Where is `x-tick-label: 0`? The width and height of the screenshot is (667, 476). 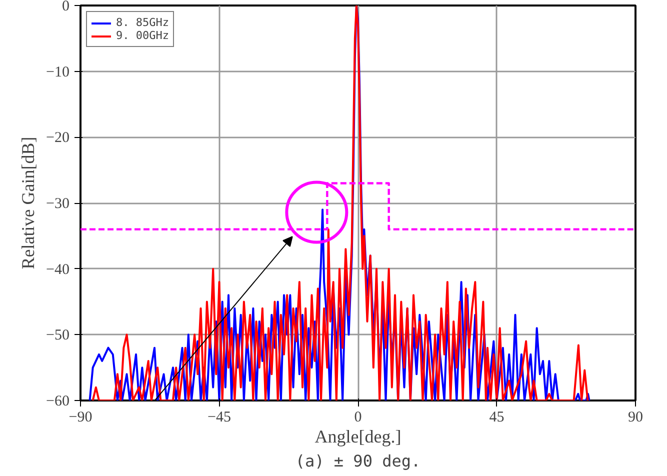 x-tick-label: 0 is located at coordinates (358, 418).